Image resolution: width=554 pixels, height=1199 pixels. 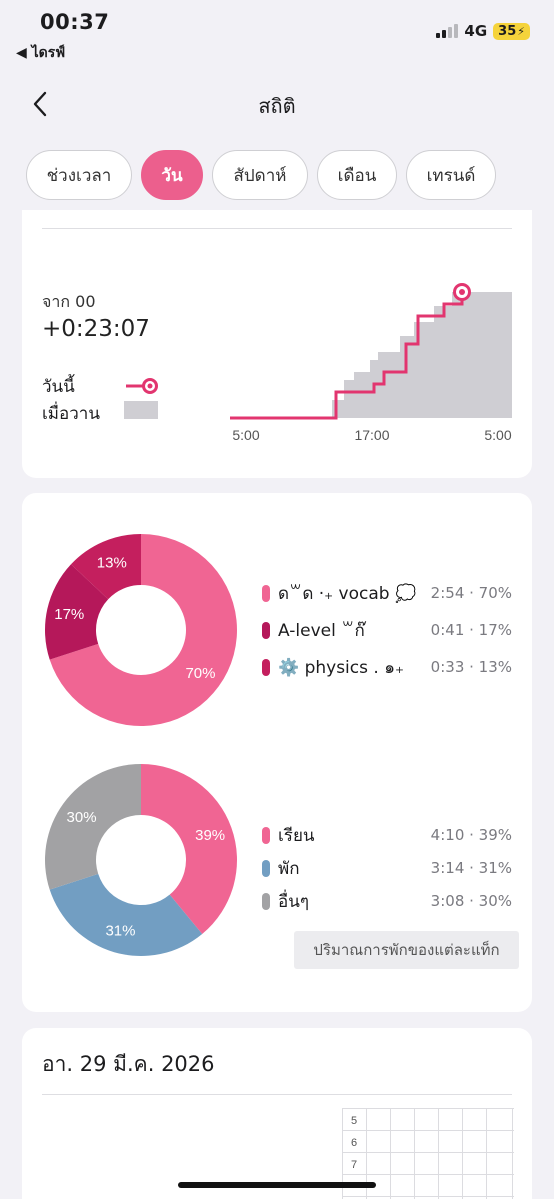 What do you see at coordinates (406, 950) in the screenshot?
I see `break-per-tag-button: ปริมาณการพักของแต่ละแท็ก` at bounding box center [406, 950].